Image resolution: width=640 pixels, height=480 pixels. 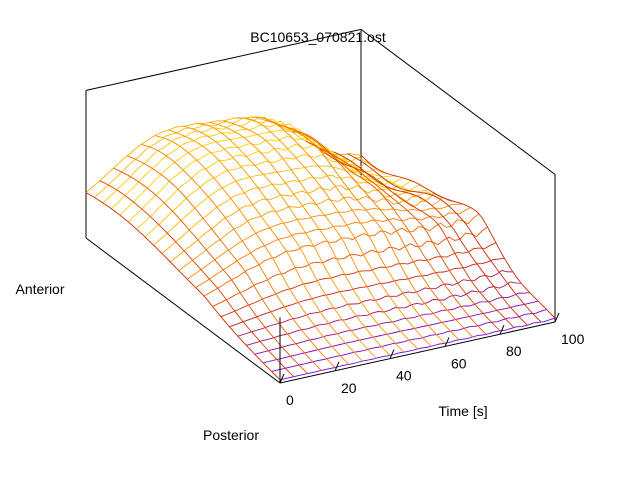 I want to click on x-tick-label: 80, so click(x=514, y=351).